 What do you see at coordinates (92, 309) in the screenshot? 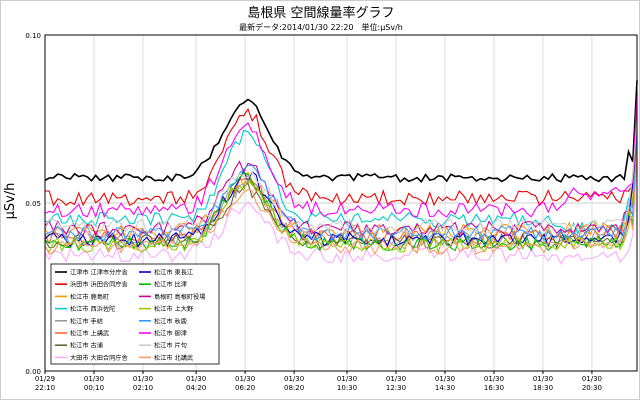
I see `legend-entry: 松江市 西浜佐陀` at bounding box center [92, 309].